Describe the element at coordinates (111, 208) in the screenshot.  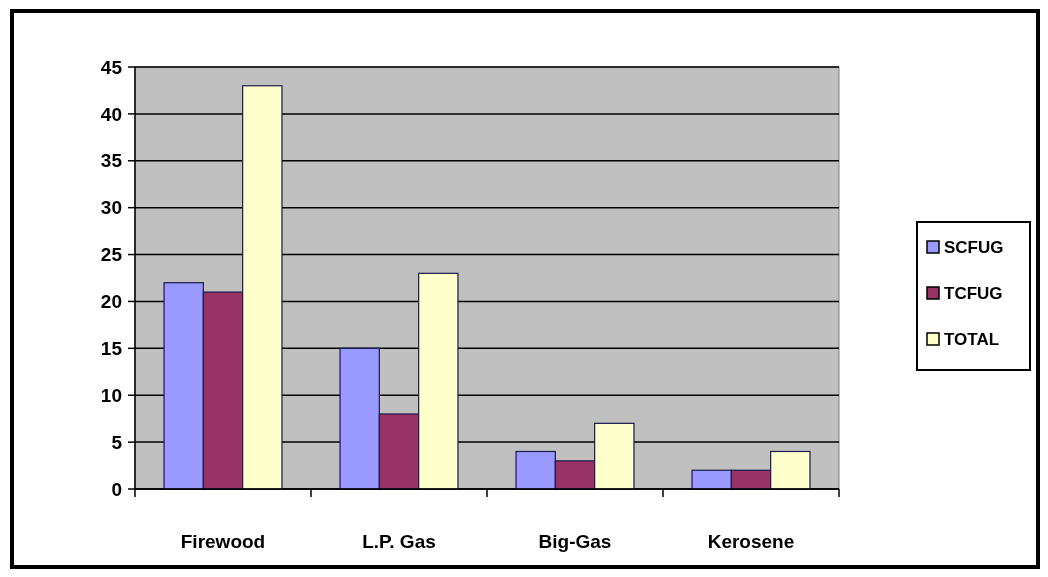
I see `y-tick-label: 30` at that location.